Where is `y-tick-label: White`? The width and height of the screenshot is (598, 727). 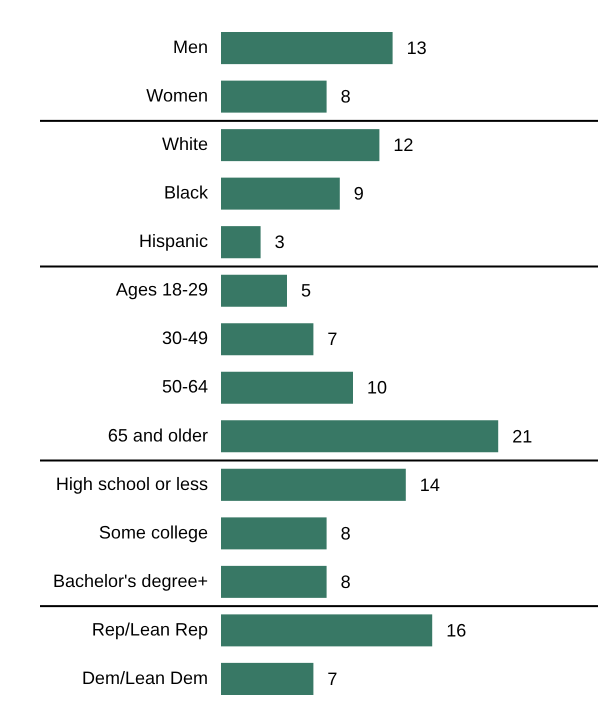
y-tick-label: White is located at coordinates (185, 144).